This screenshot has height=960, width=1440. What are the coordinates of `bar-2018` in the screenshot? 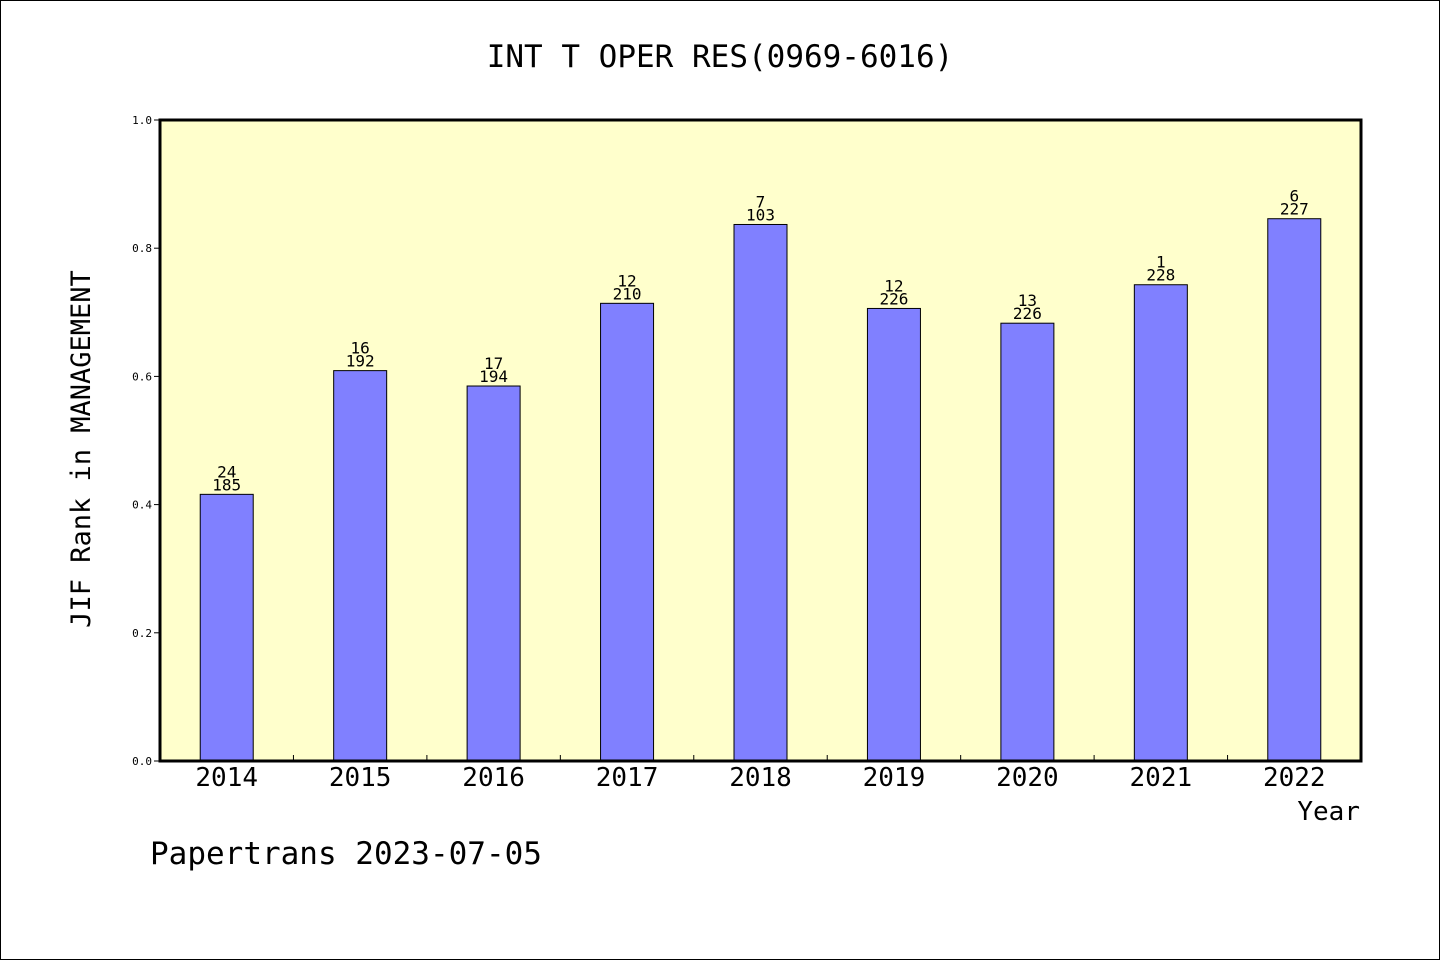 It's located at (760, 492).